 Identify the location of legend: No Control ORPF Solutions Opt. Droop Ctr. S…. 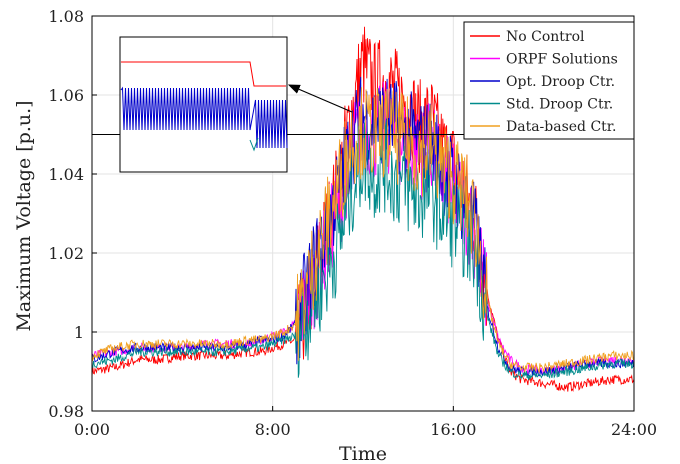
(549, 80).